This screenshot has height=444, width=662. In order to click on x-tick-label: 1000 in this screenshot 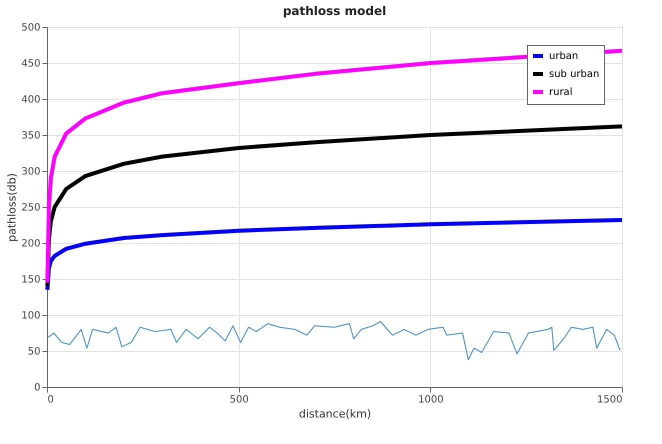, I will do `click(431, 400)`.